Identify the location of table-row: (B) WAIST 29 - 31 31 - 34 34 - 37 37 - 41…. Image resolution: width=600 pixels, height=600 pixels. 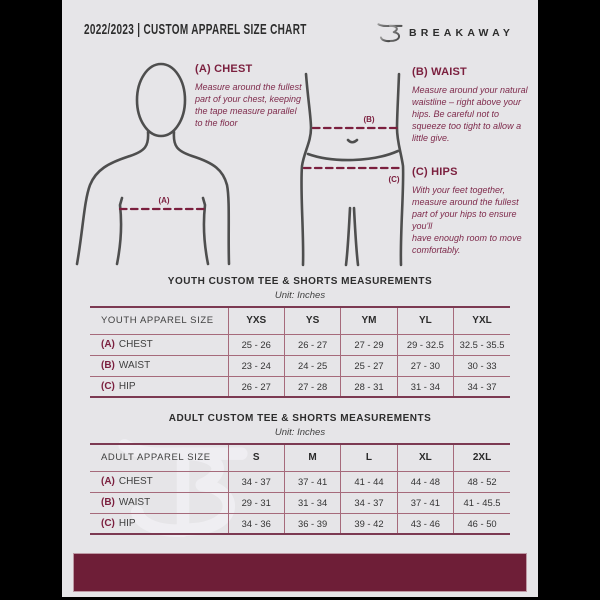
(300, 502).